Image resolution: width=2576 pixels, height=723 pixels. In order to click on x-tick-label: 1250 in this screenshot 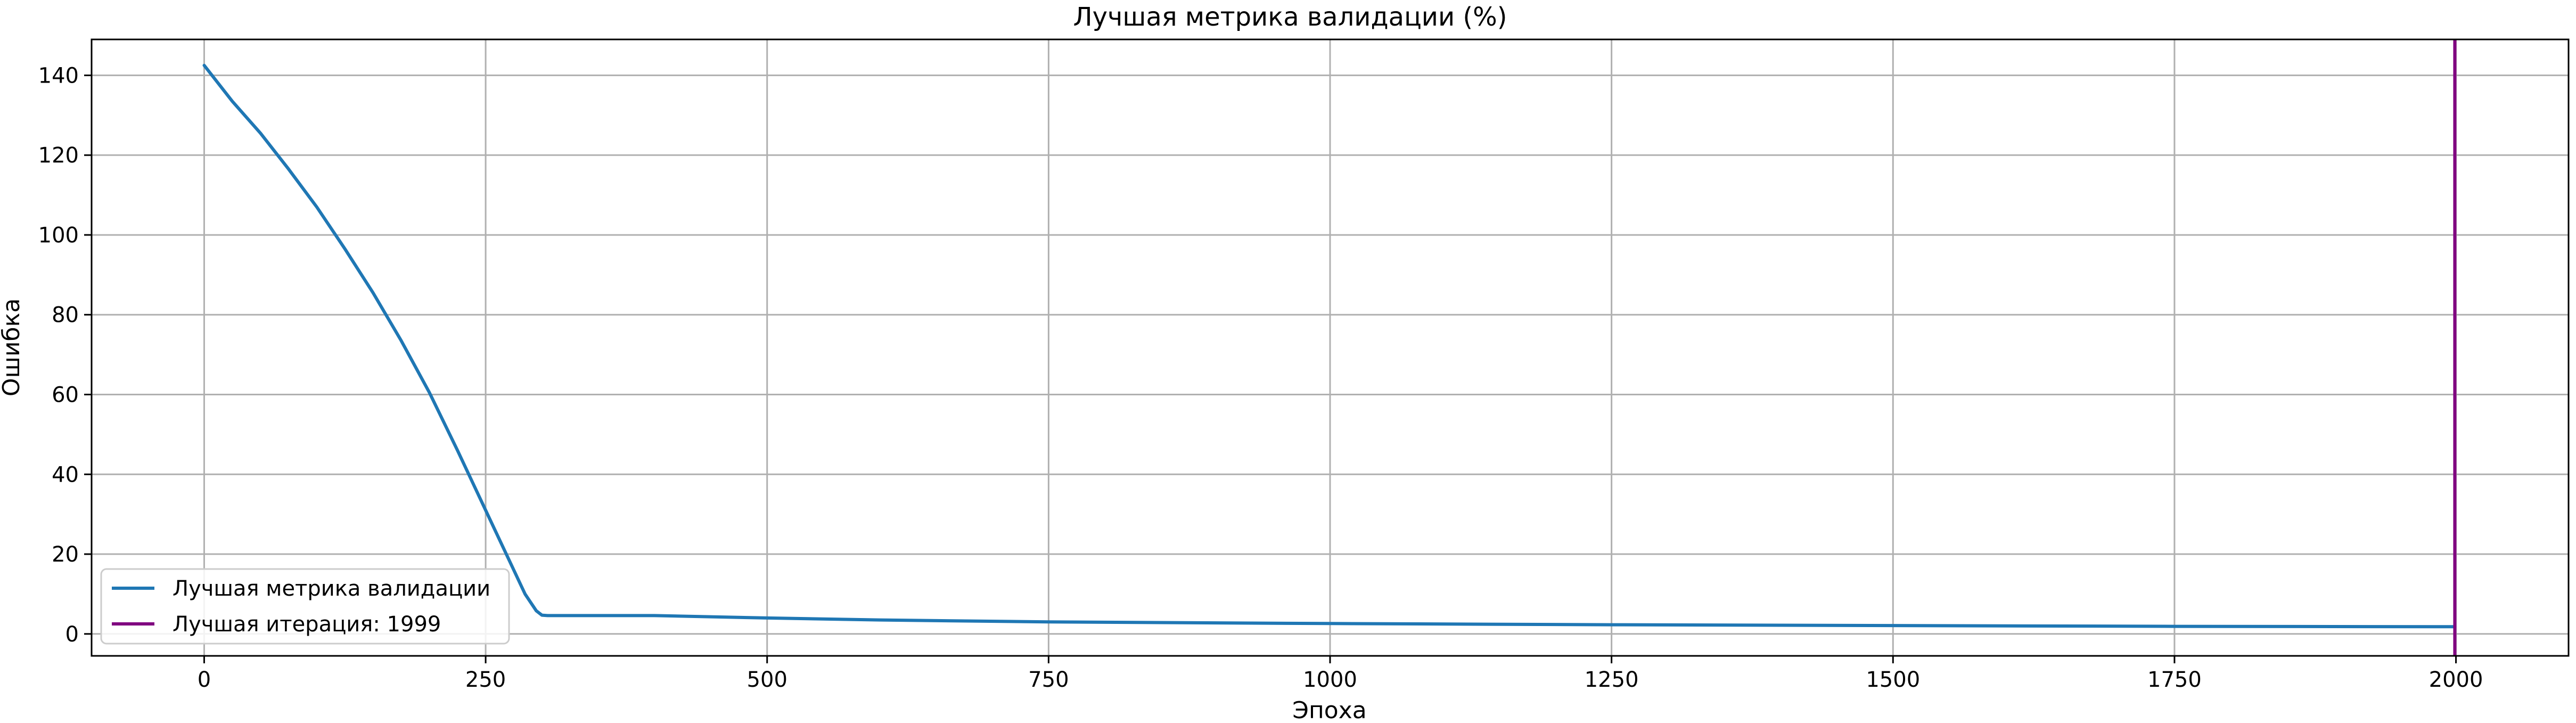, I will do `click(1612, 680)`.